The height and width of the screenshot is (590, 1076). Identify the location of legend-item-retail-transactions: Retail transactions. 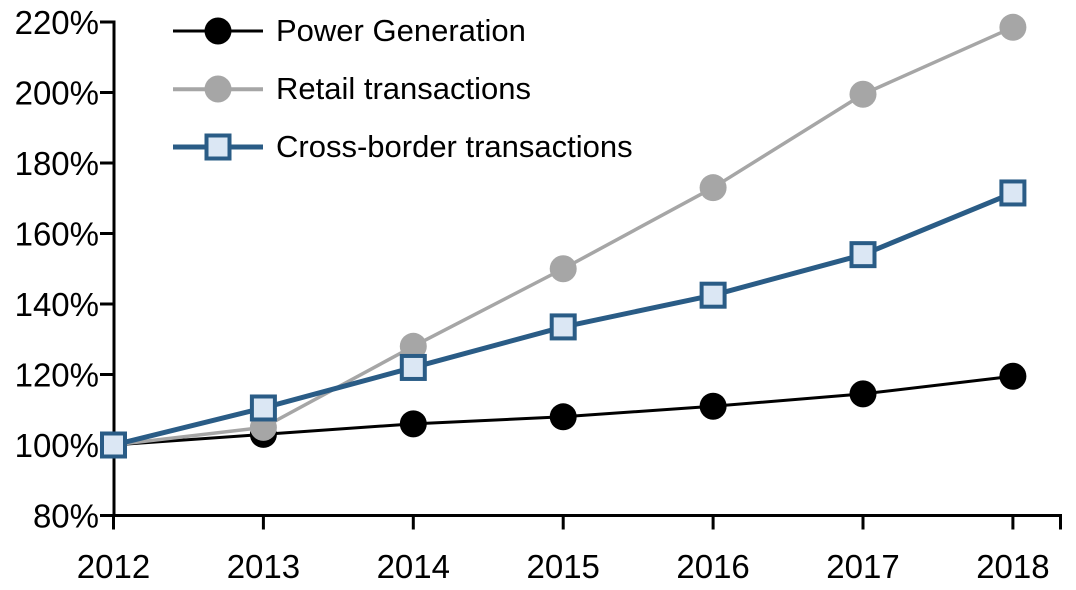
(403, 89).